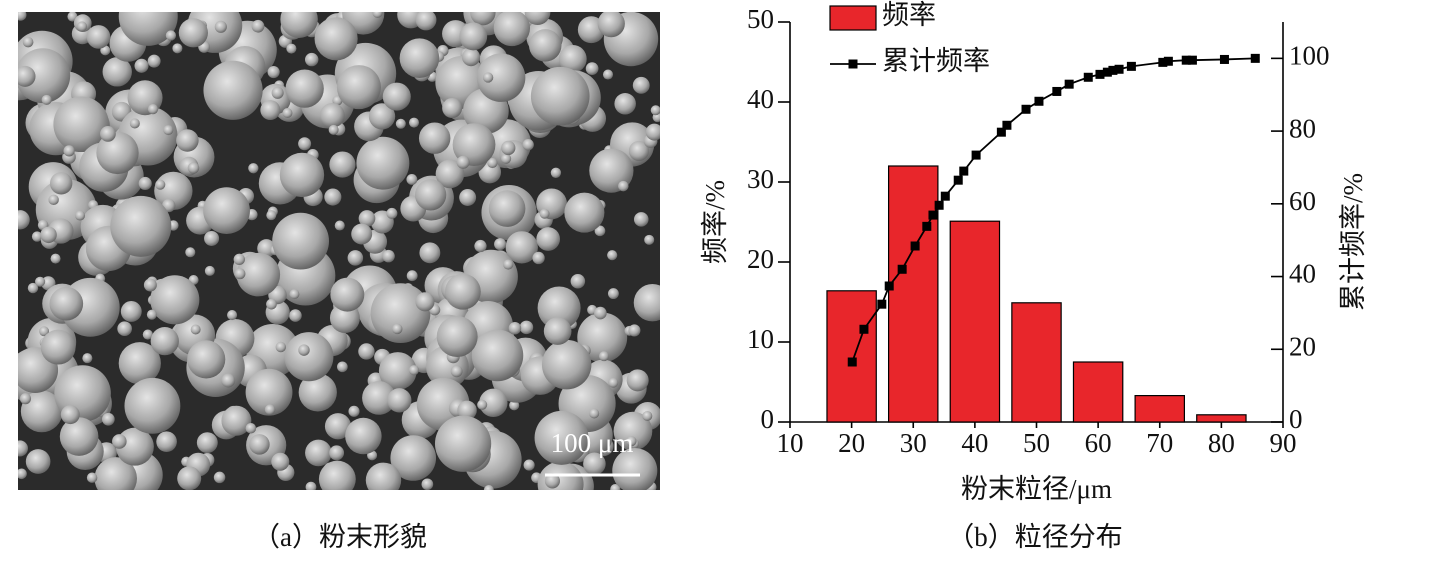  What do you see at coordinates (1098, 443) in the screenshot?
I see `x-tick-label: 60` at bounding box center [1098, 443].